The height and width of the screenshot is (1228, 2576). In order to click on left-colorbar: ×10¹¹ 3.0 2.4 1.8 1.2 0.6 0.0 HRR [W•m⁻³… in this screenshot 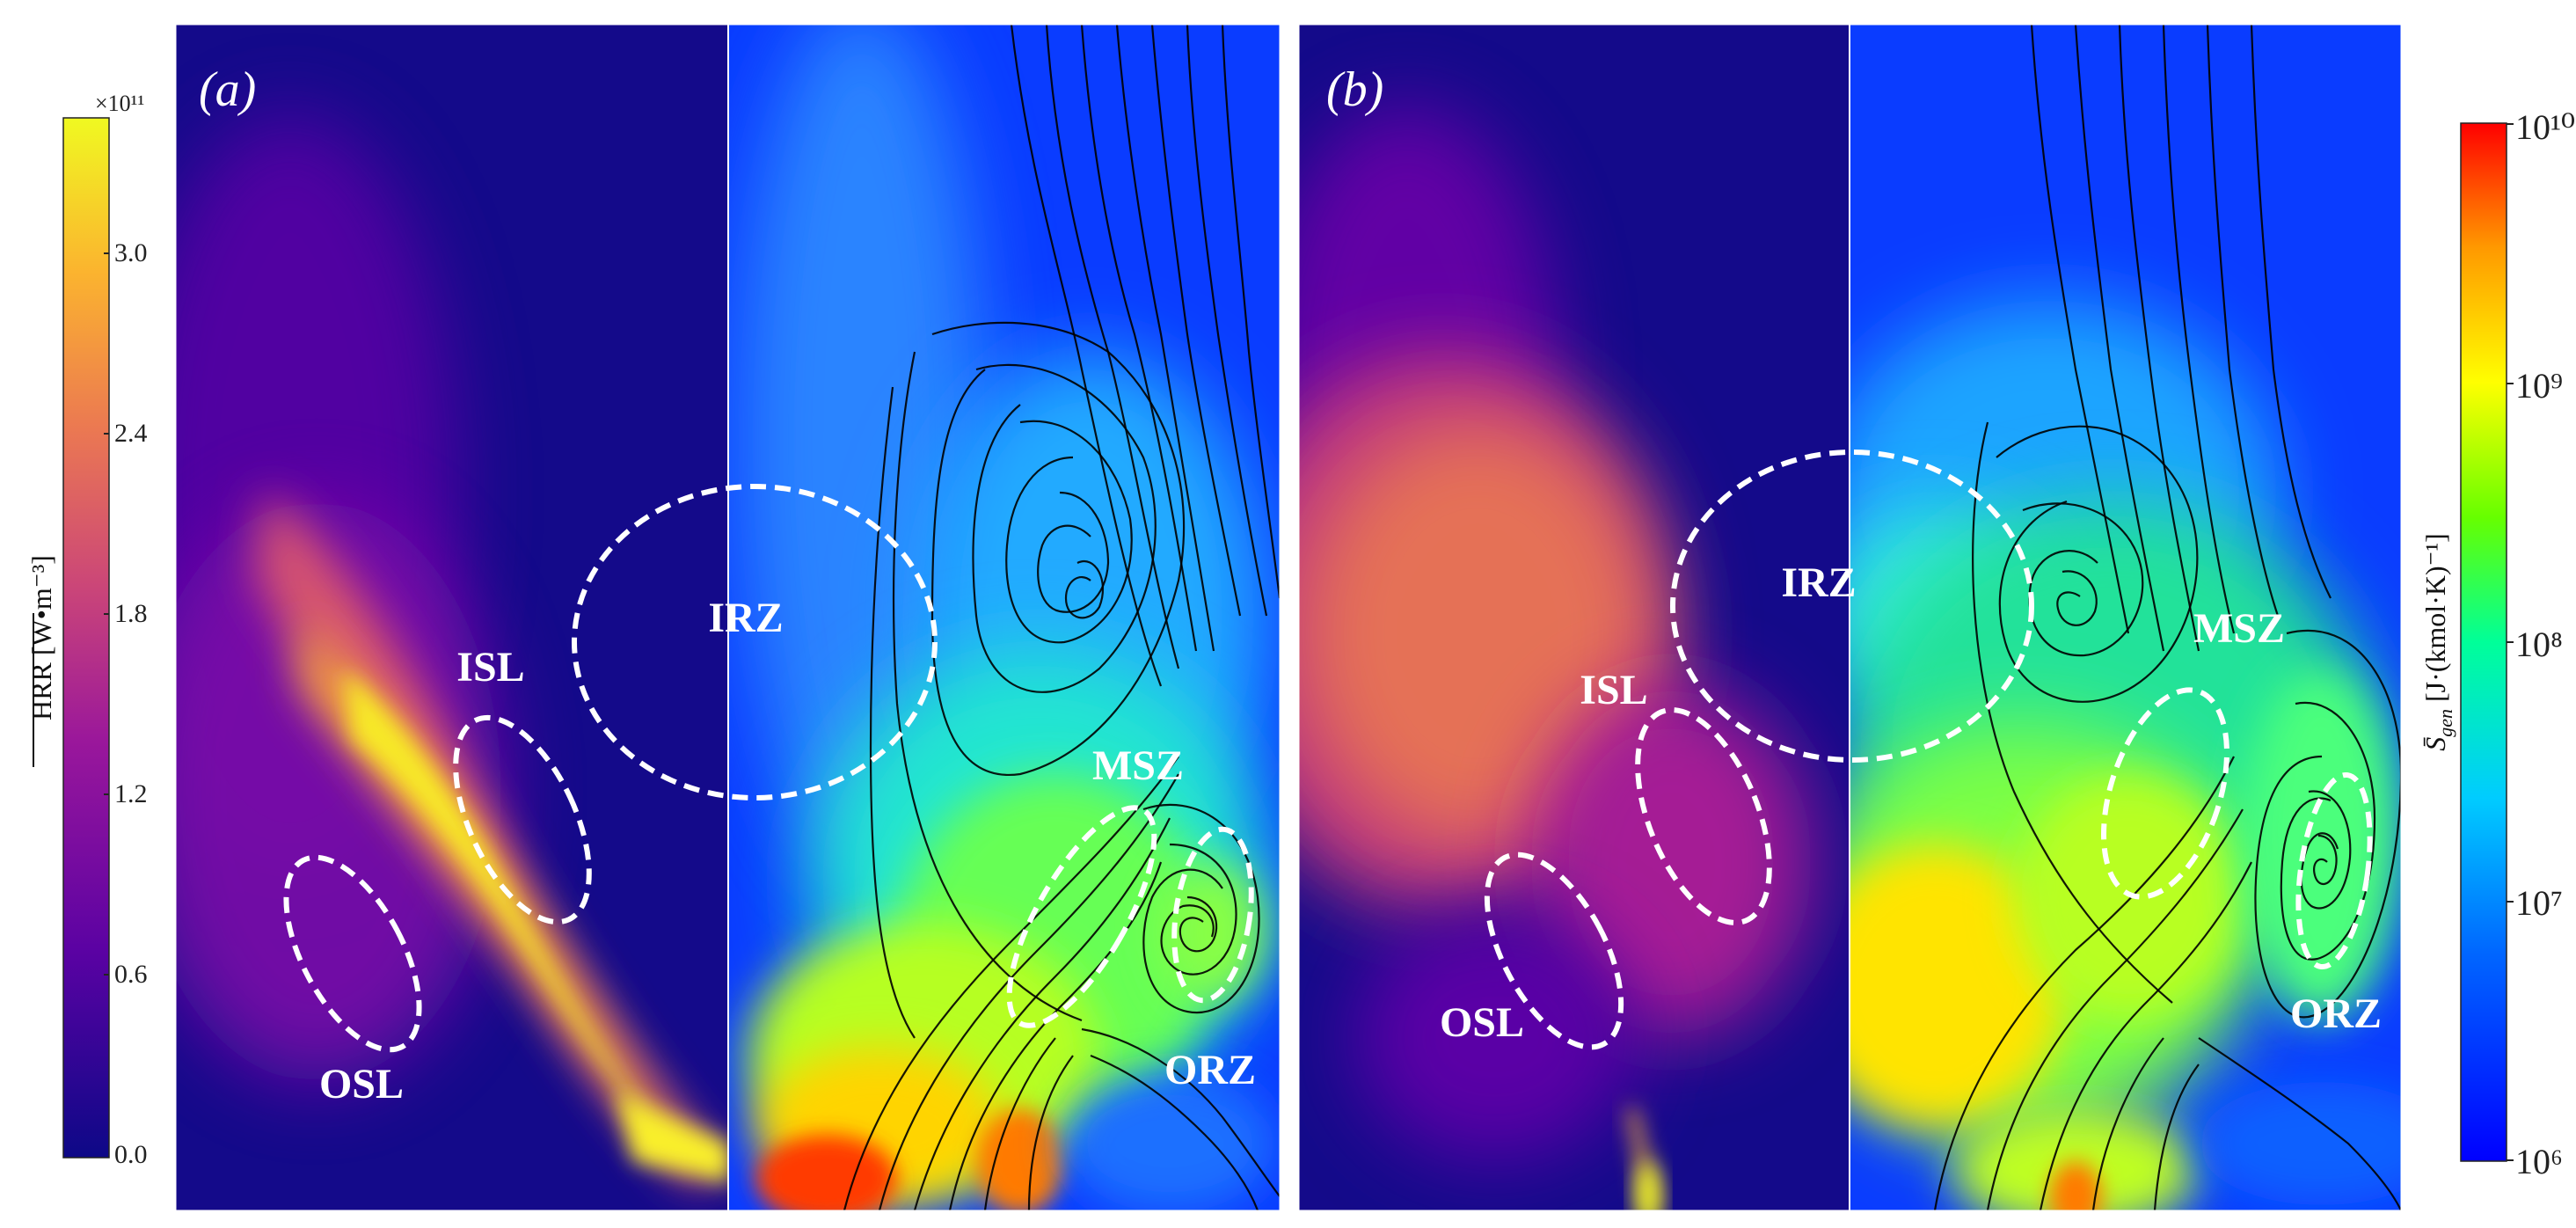, I will do `click(87, 630)`.